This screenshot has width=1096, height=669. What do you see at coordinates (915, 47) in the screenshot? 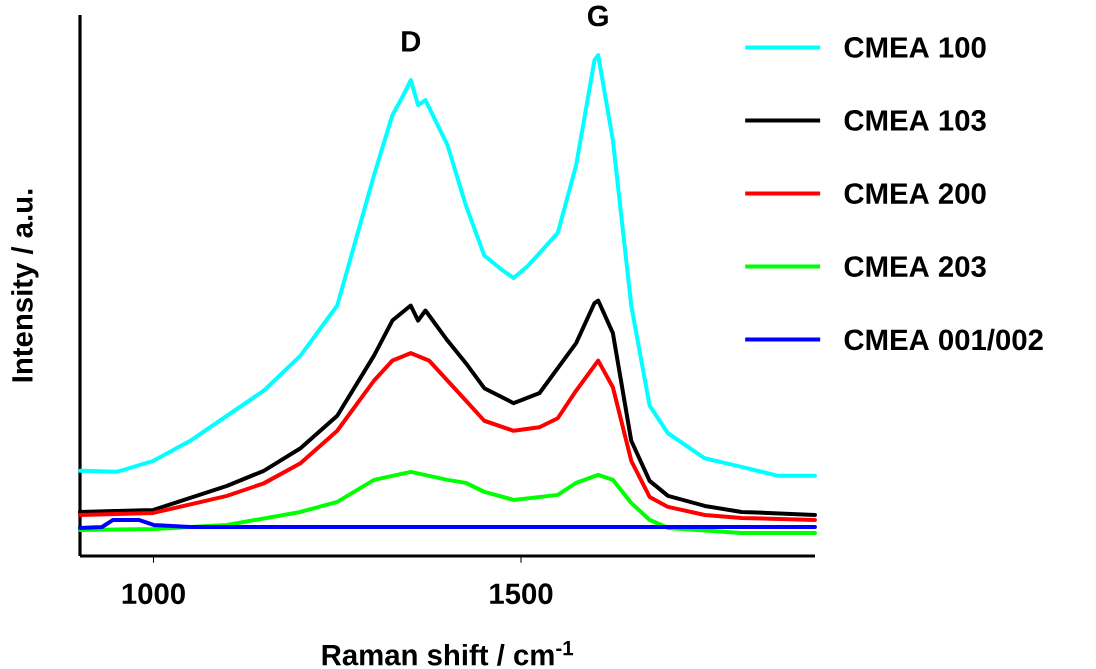
I see `legend-label: CMEA 100` at bounding box center [915, 47].